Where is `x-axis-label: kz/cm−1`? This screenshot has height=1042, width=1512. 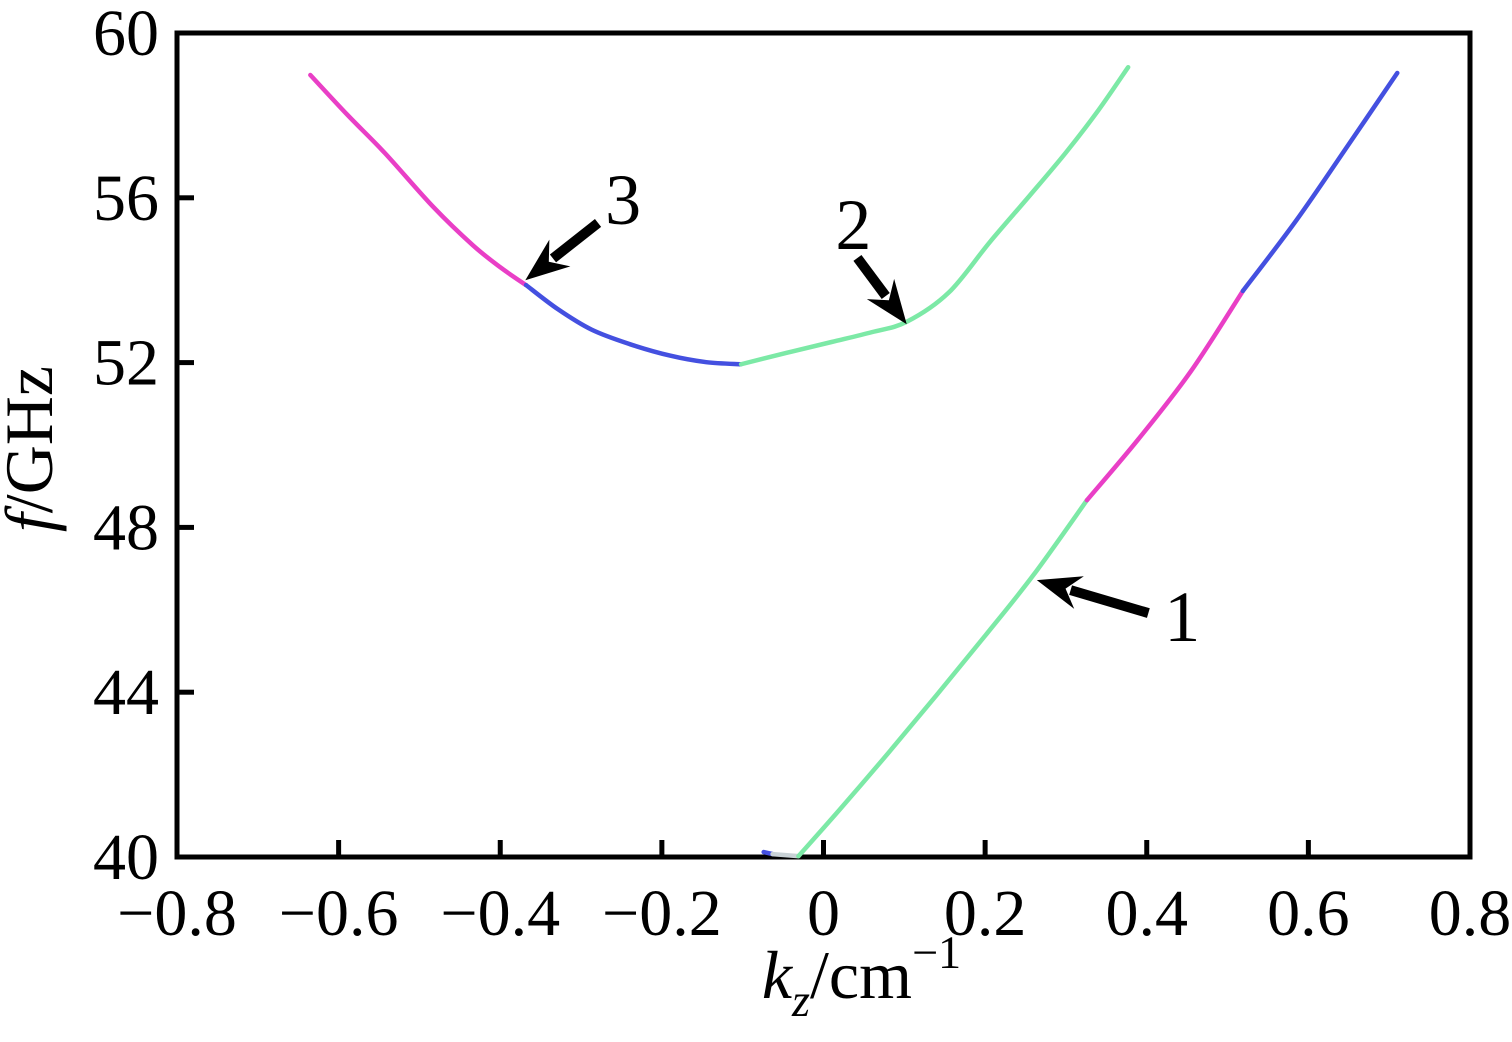
x-axis-label: kz/cm−1 is located at coordinates (861, 977).